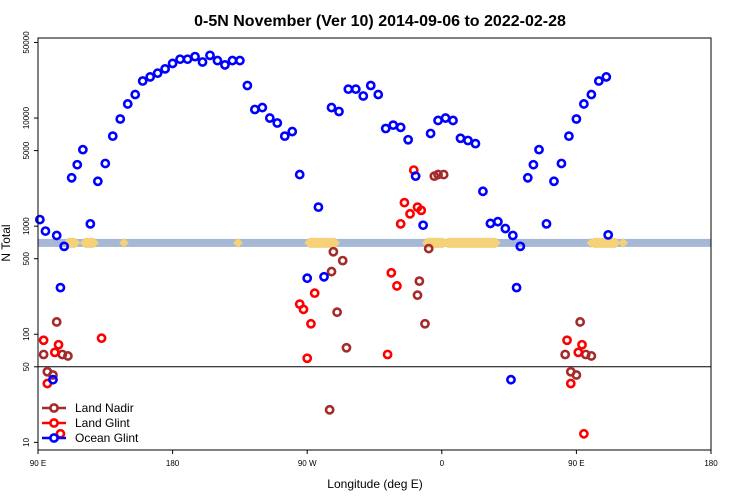  Describe the element at coordinates (107, 438) in the screenshot. I see `legend-label: Ocean Glint` at that location.